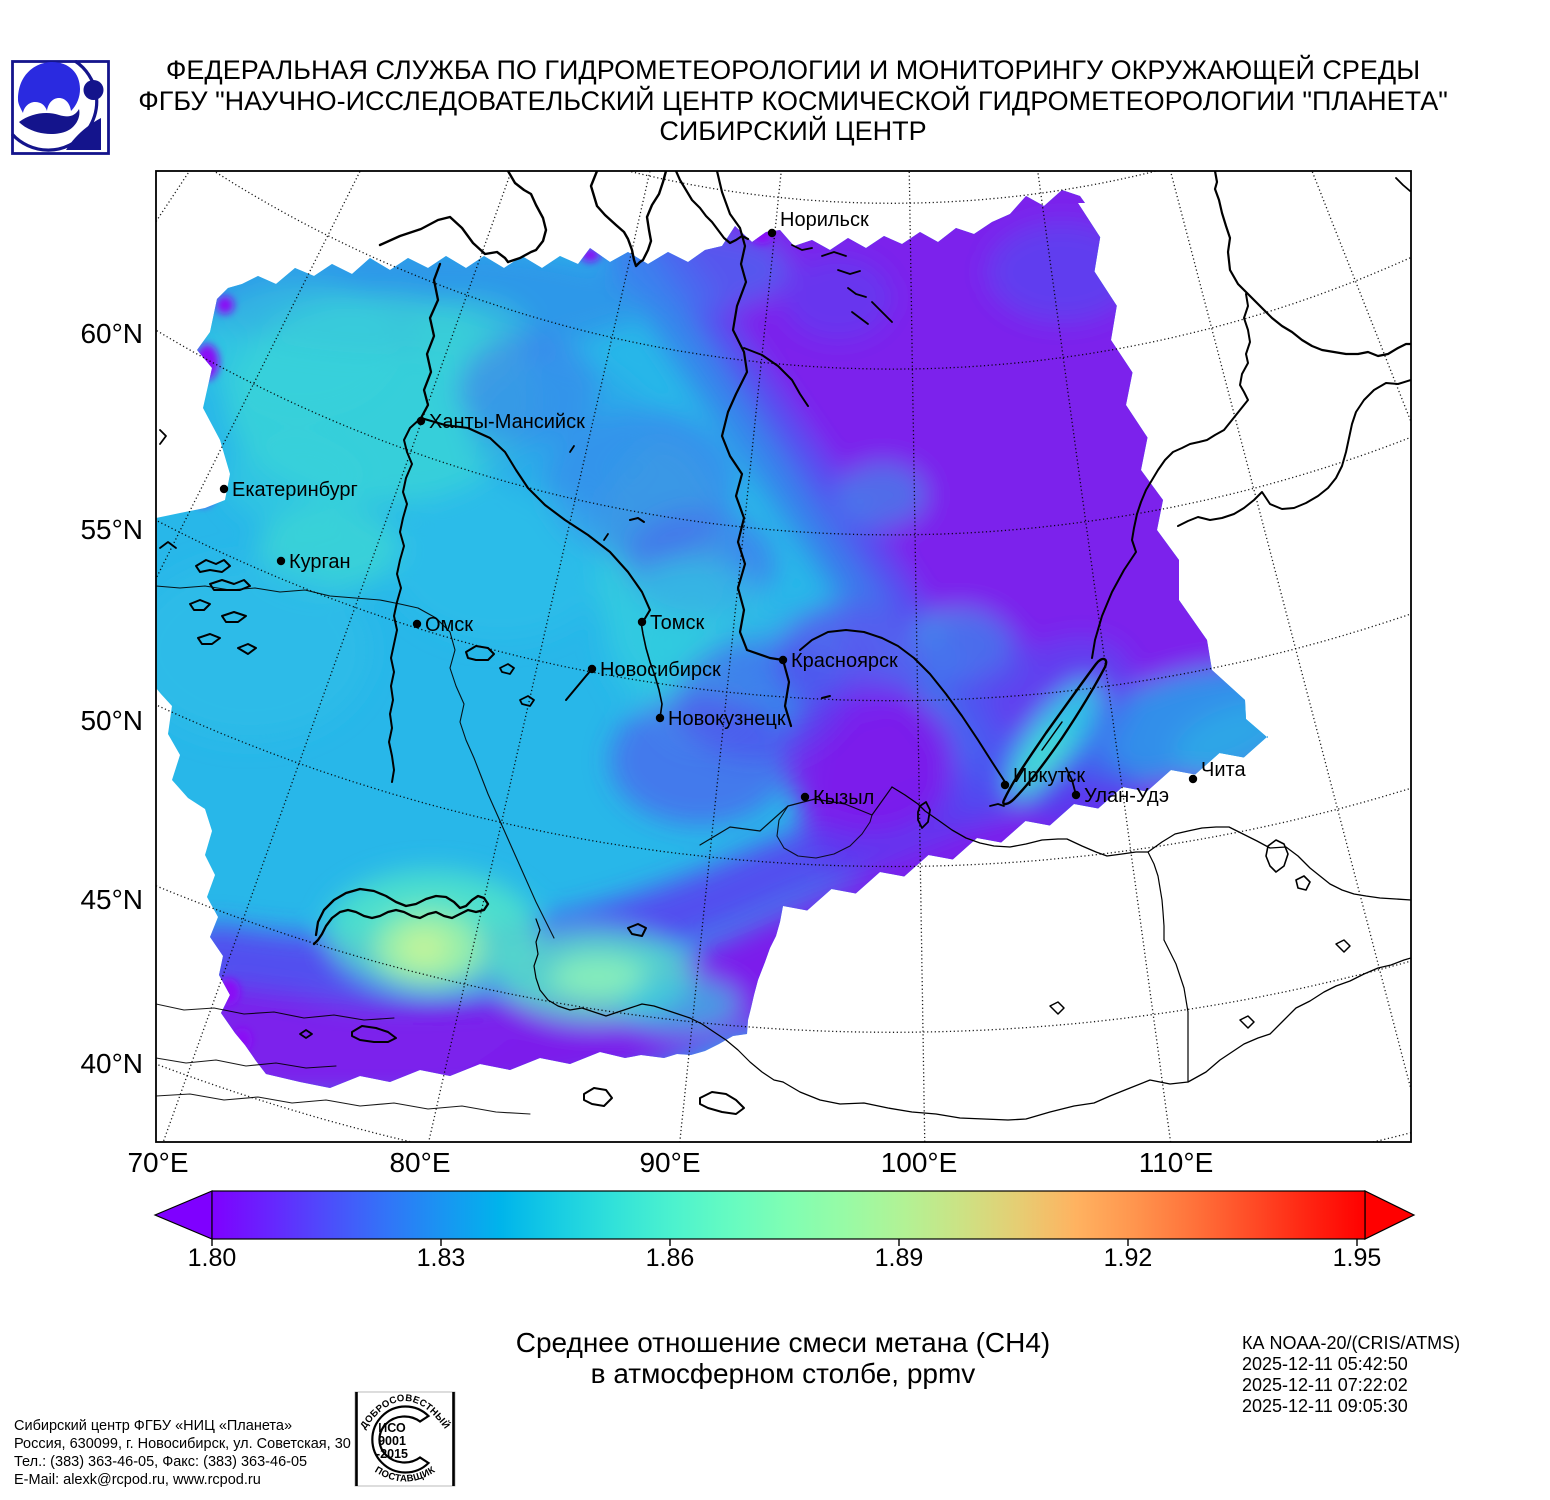 The height and width of the screenshot is (1500, 1550). I want to click on svg-text: 1.86, so click(670, 1258).